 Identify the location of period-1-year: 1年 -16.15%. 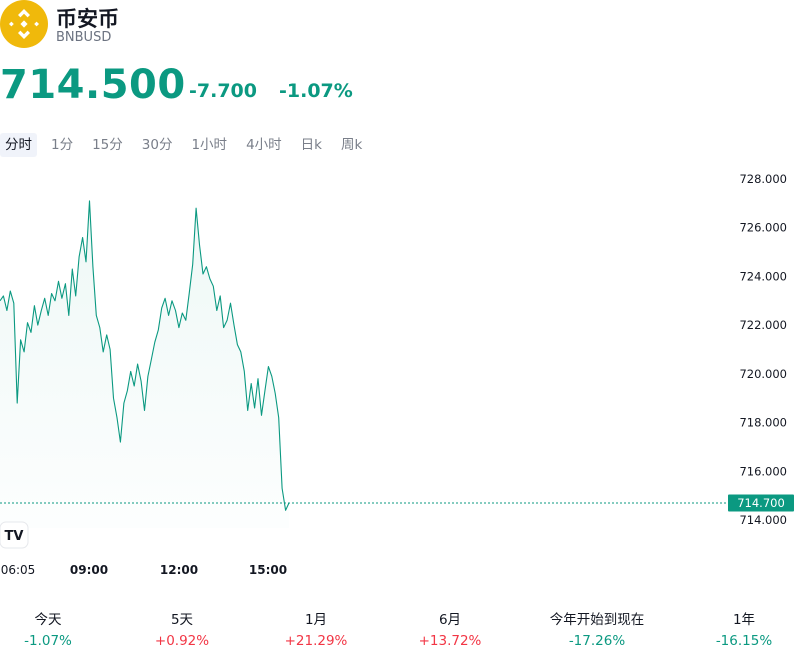
(742, 628).